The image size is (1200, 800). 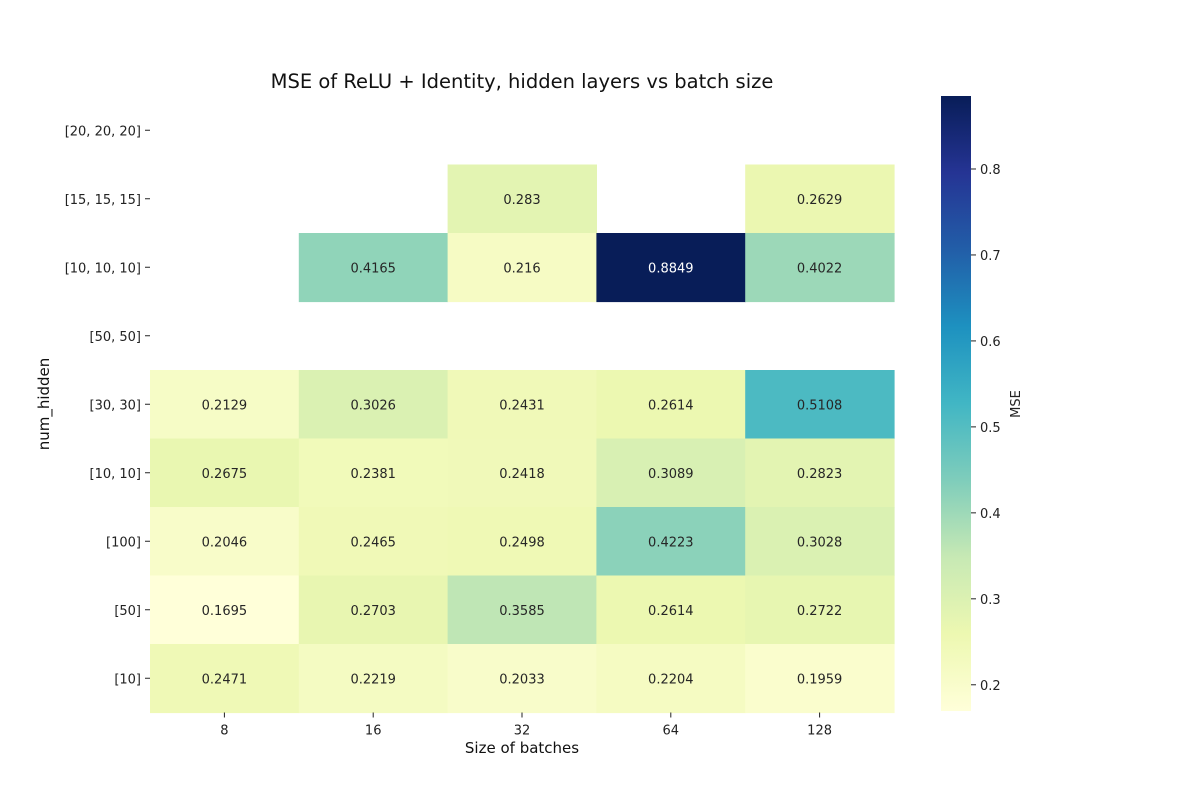 I want to click on cell-value-label: 0.4223, so click(x=671, y=542).